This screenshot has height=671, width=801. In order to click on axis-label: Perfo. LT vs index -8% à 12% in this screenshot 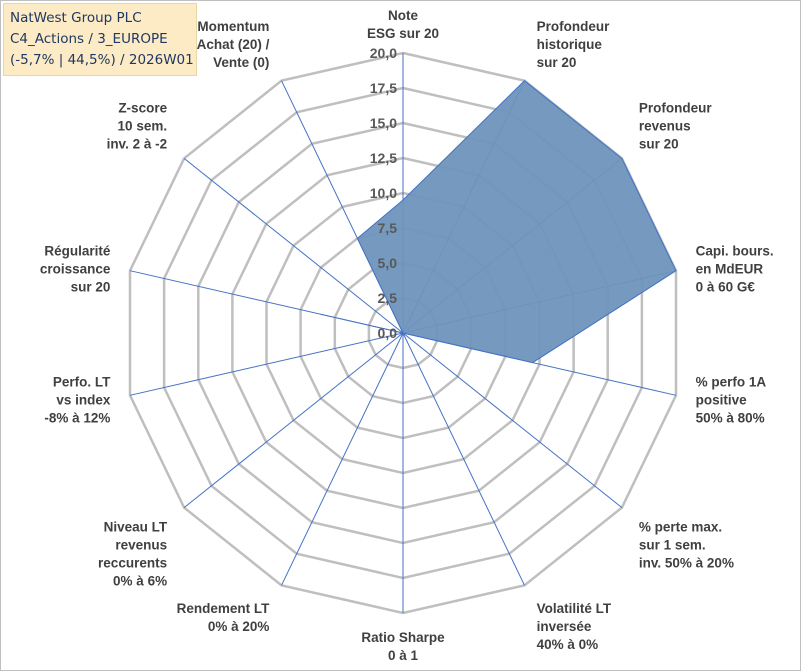, I will do `click(77, 399)`.